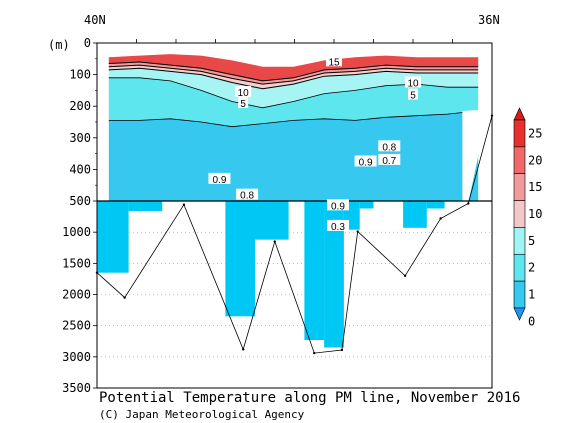 The width and height of the screenshot is (570, 423). I want to click on colorbar-label: 5, so click(531, 241).